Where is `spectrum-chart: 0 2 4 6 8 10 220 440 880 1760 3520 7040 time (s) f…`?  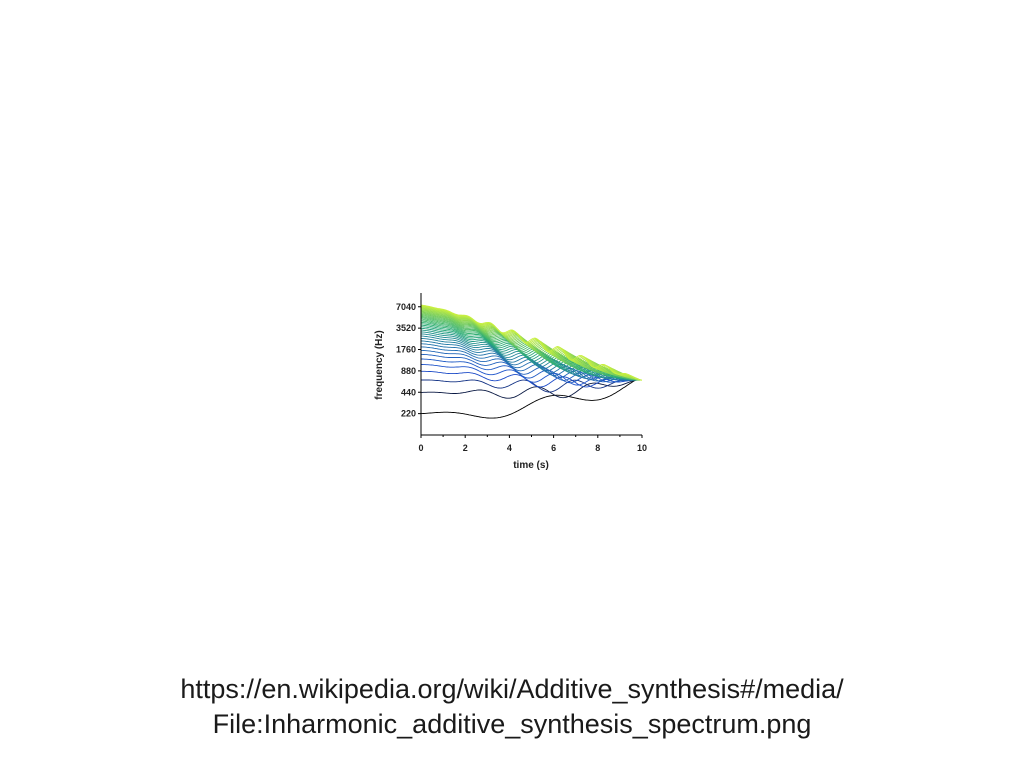 spectrum-chart: 0 2 4 6 8 10 220 440 880 1760 3520 7040 time (s) f… is located at coordinates (510, 382).